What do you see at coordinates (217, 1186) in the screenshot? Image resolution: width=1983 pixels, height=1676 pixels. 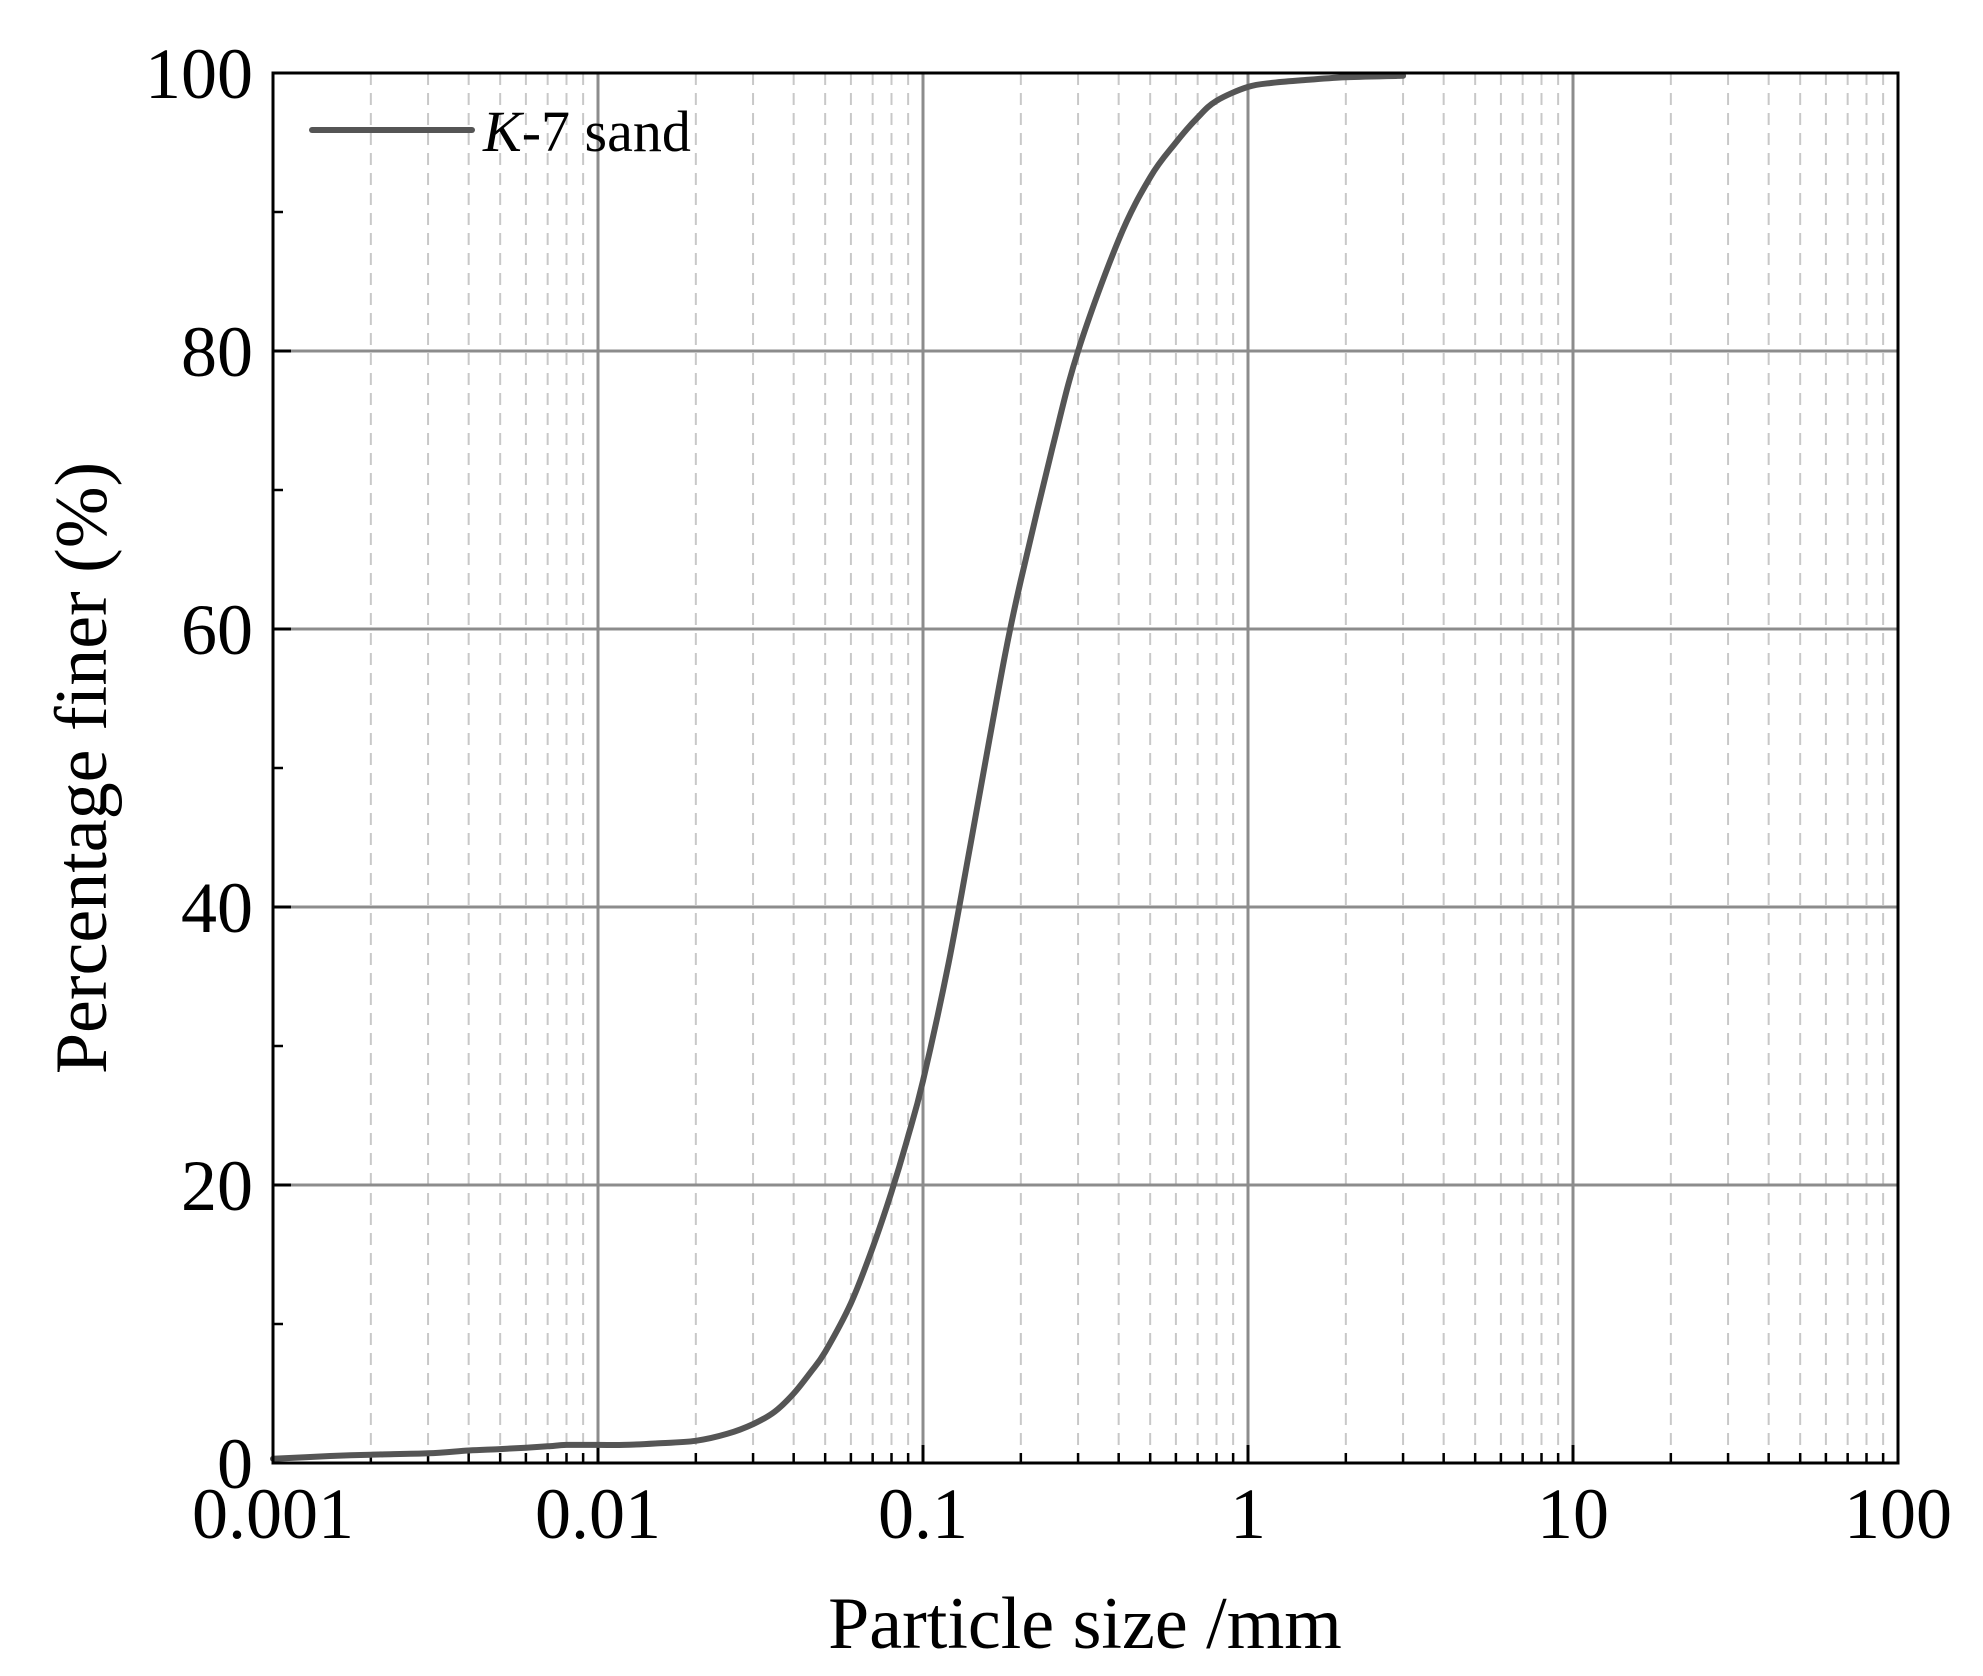 I see `y-tick-label: 20` at bounding box center [217, 1186].